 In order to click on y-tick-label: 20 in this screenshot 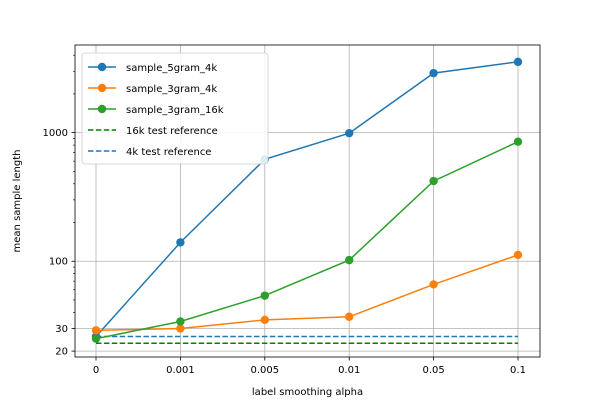, I will do `click(61, 352)`.